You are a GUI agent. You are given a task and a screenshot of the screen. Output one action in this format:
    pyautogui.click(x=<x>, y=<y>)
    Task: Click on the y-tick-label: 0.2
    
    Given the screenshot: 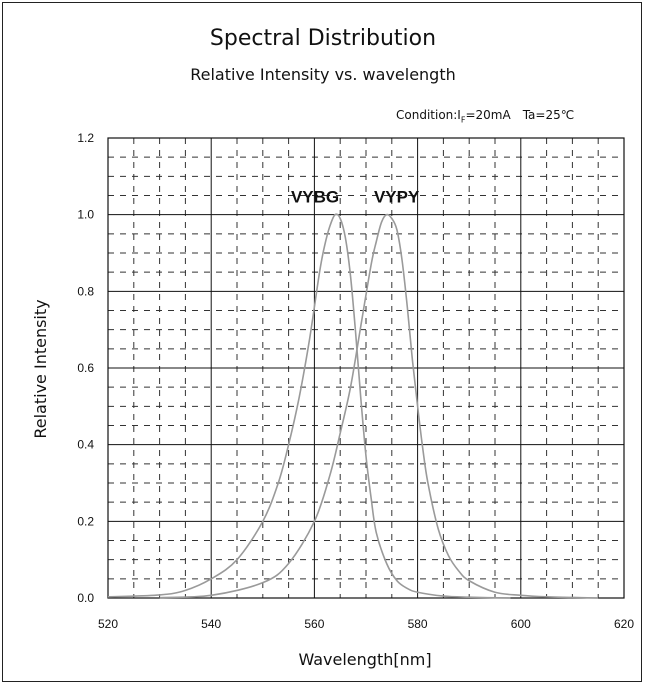 What is the action you would take?
    pyautogui.click(x=85, y=521)
    